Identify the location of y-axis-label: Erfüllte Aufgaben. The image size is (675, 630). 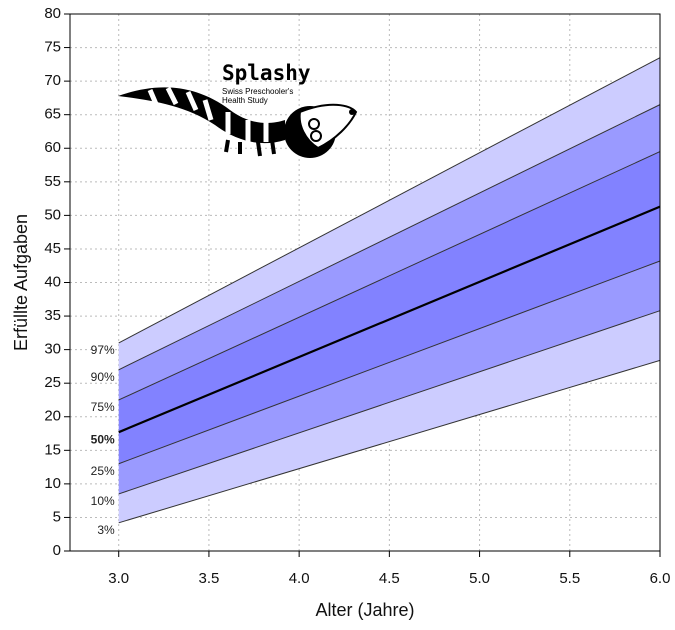
(21, 282).